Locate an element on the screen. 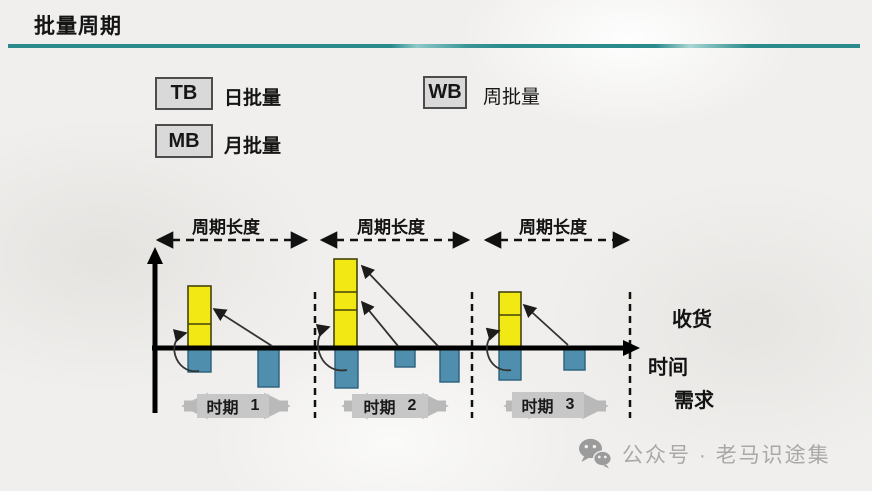  period-banner-1: 时期 1 is located at coordinates (233, 406).